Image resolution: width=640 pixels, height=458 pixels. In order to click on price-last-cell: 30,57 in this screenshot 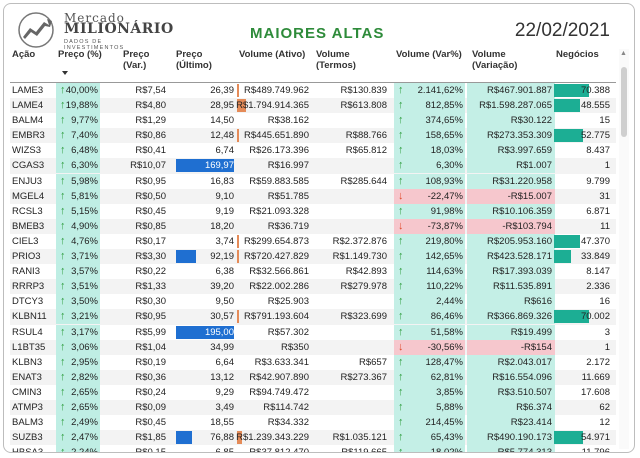, I will do `click(206, 316)`.